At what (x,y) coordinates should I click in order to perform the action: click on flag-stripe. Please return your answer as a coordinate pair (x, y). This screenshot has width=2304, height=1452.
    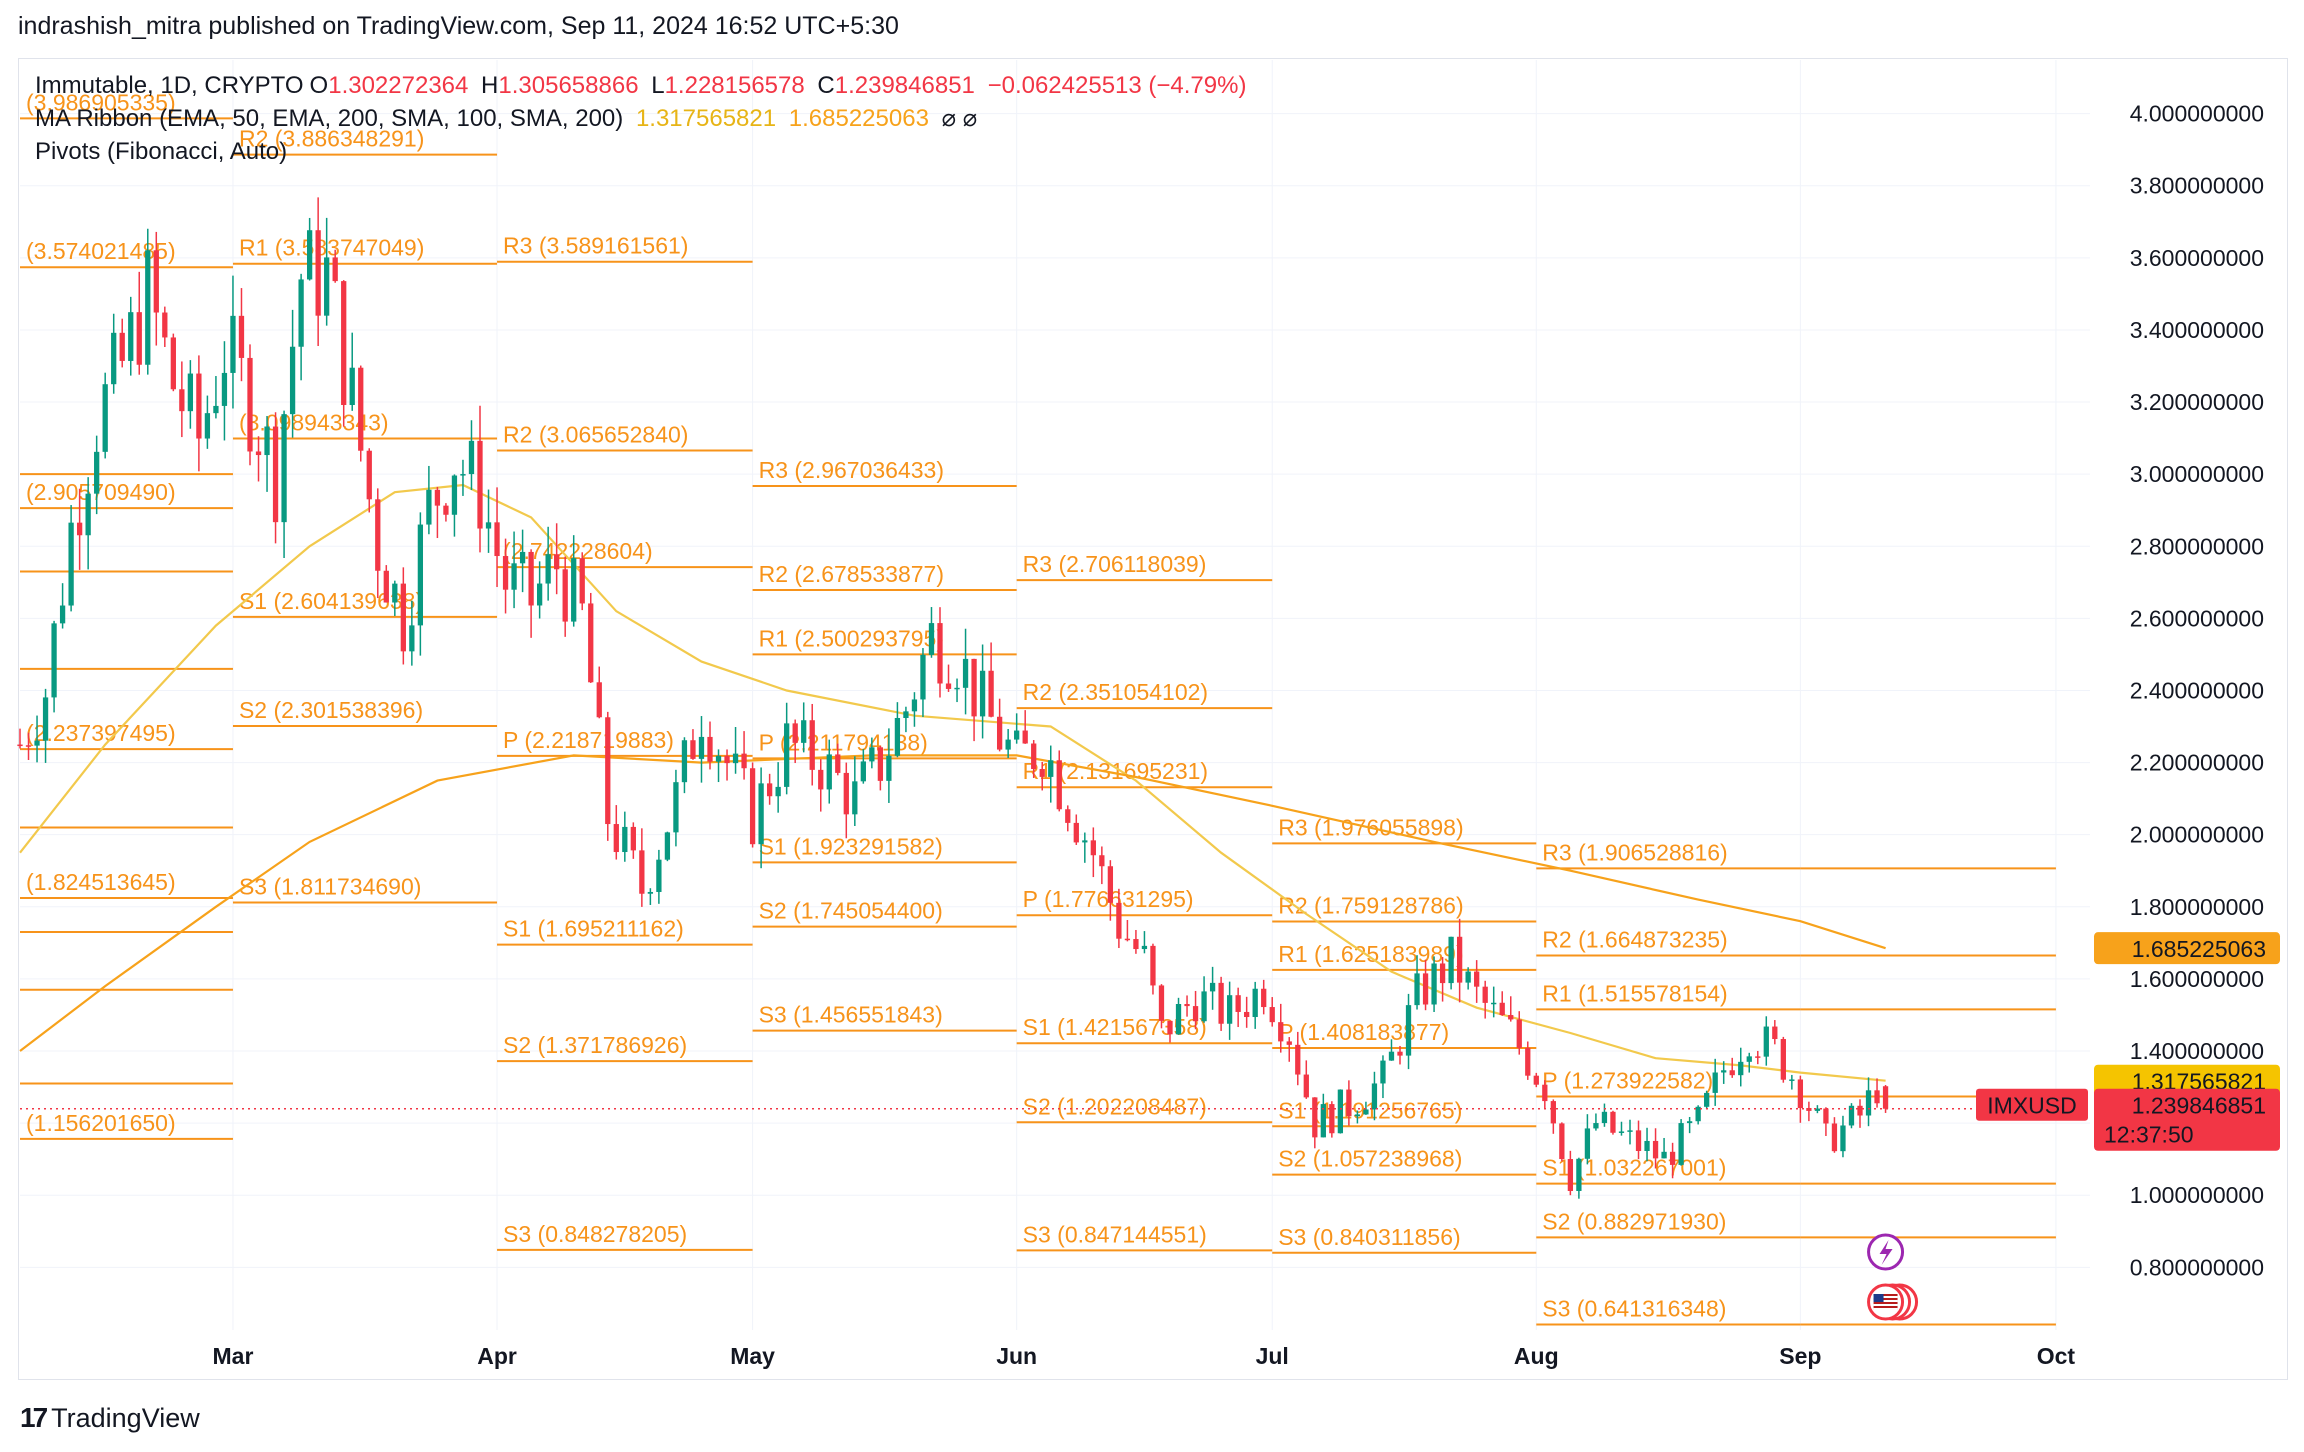
    Looking at the image, I should click on (1885, 1301).